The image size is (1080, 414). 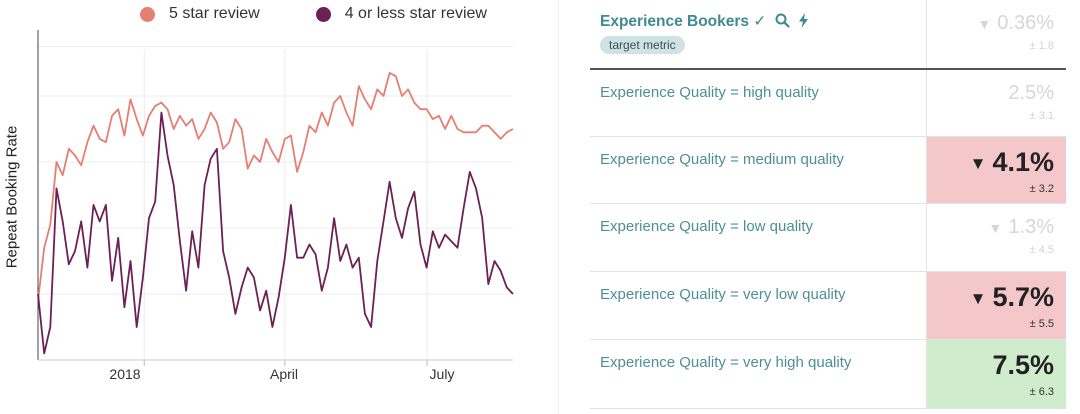 What do you see at coordinates (709, 92) in the screenshot?
I see `row-label: Experience Quality = high quality` at bounding box center [709, 92].